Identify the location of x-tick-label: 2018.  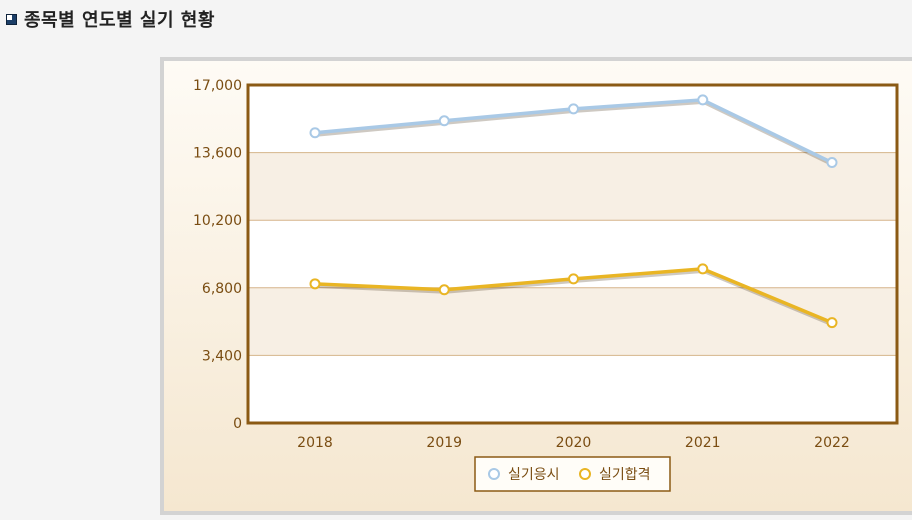
(315, 443).